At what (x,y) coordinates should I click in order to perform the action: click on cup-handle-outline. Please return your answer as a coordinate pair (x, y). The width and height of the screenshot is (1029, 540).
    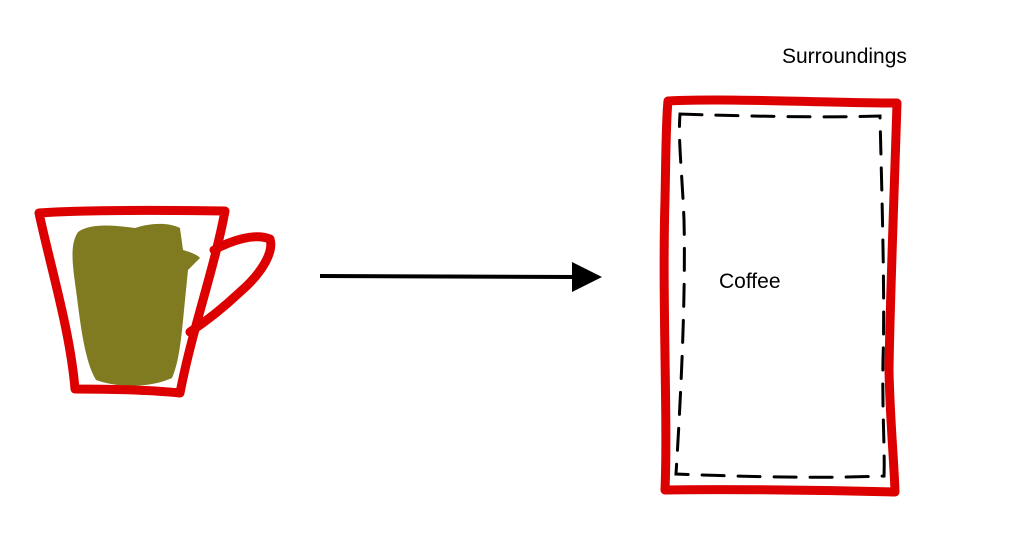
    Looking at the image, I should click on (230, 284).